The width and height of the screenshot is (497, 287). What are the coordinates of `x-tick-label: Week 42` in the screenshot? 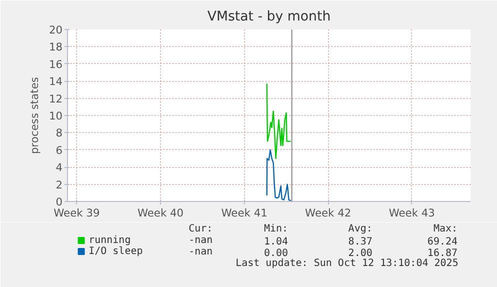 It's located at (328, 213).